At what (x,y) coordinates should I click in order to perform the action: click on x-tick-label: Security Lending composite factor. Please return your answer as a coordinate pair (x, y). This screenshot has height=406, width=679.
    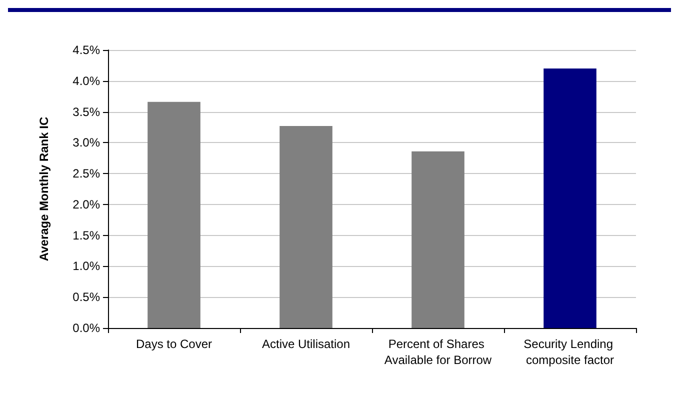
    Looking at the image, I should click on (570, 352).